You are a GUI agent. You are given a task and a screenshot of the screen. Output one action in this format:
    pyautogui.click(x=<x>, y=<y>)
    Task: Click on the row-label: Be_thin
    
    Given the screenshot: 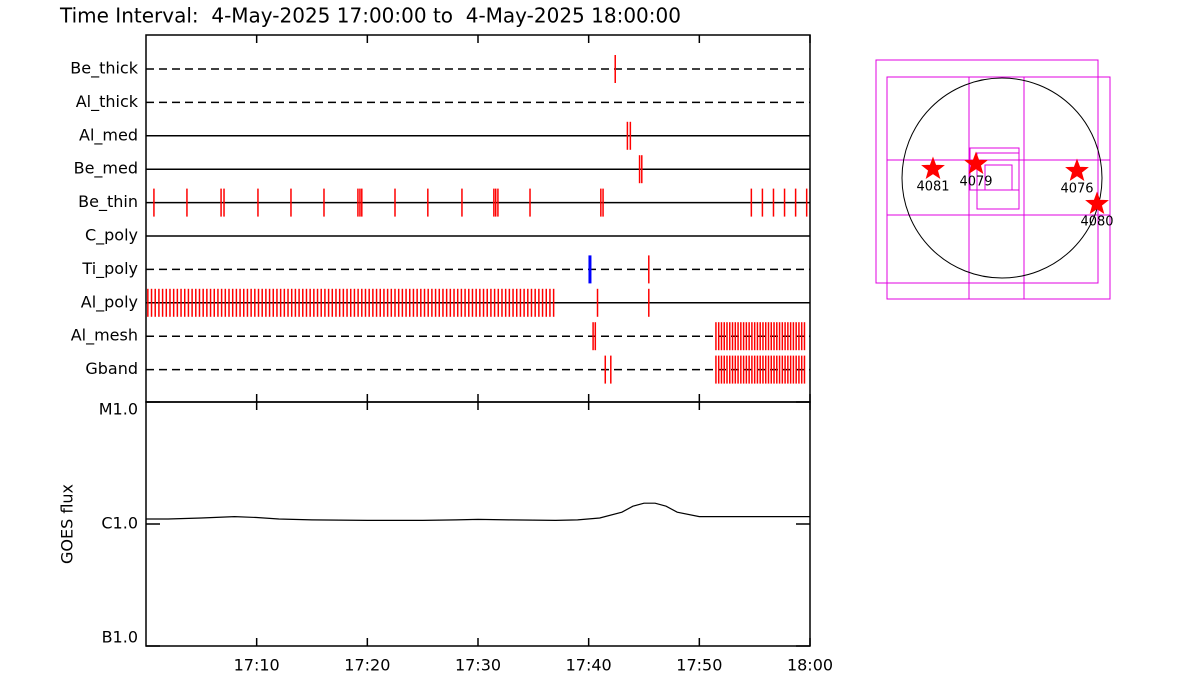 What is the action you would take?
    pyautogui.click(x=108, y=202)
    